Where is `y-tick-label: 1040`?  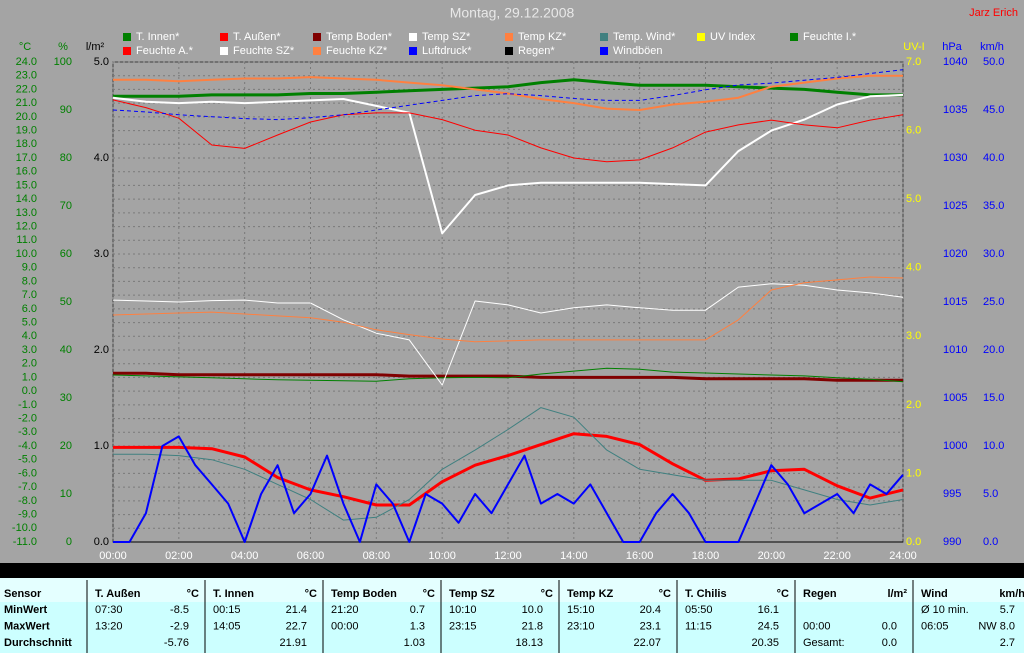 y-tick-label: 1040 is located at coordinates (955, 62).